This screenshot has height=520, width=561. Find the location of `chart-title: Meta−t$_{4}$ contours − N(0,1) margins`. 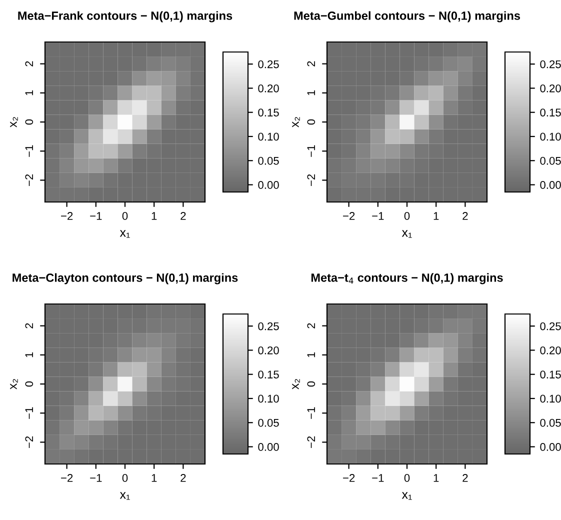

chart-title: Meta−t$_{4}$ contours − N(0,1) margins is located at coordinates (407, 278).